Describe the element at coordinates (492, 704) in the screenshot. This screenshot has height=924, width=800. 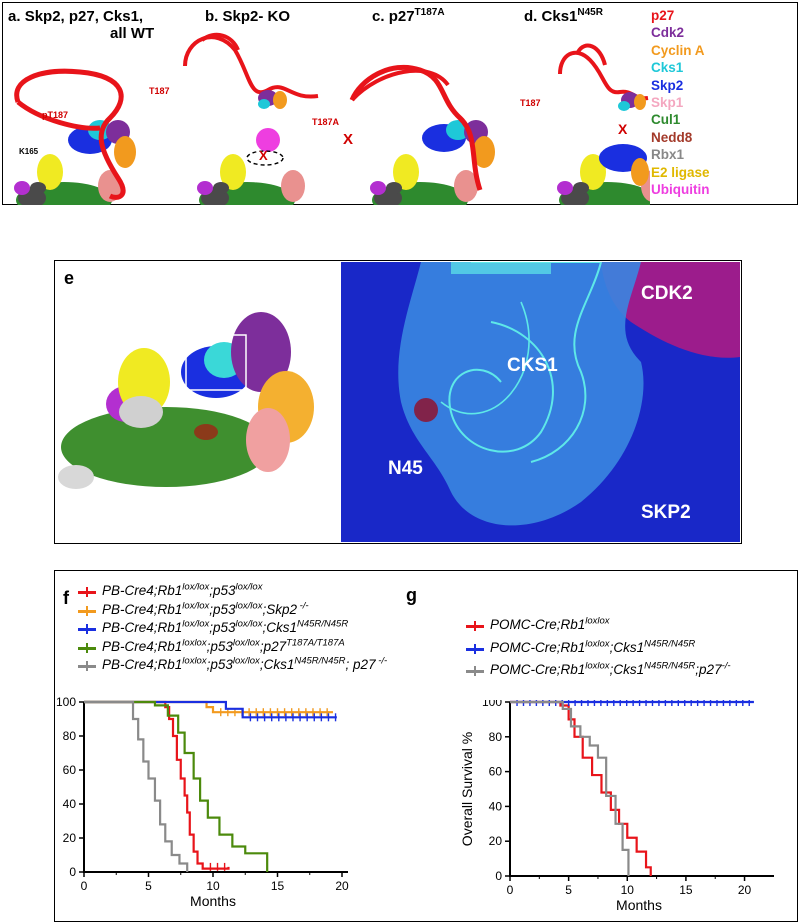
I see `g-ytick-label-5: 100` at that location.